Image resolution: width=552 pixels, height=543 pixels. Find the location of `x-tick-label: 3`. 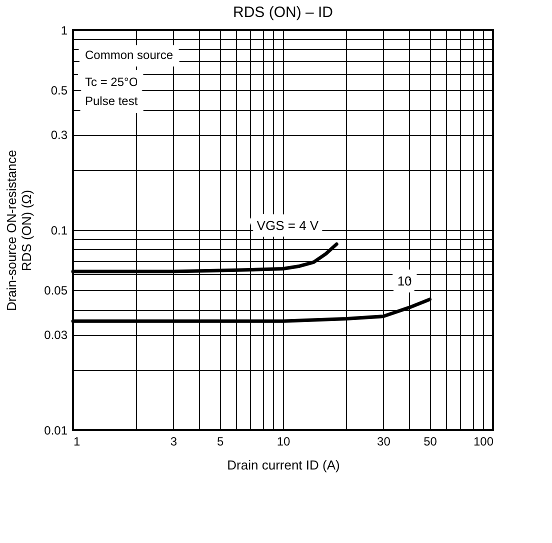

x-tick-label: 3 is located at coordinates (174, 441).